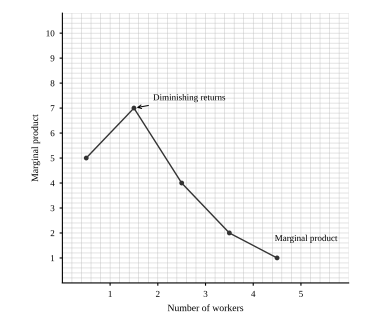 The height and width of the screenshot is (329, 367). Describe the element at coordinates (52, 83) in the screenshot. I see `y-tick-label: 8` at that location.